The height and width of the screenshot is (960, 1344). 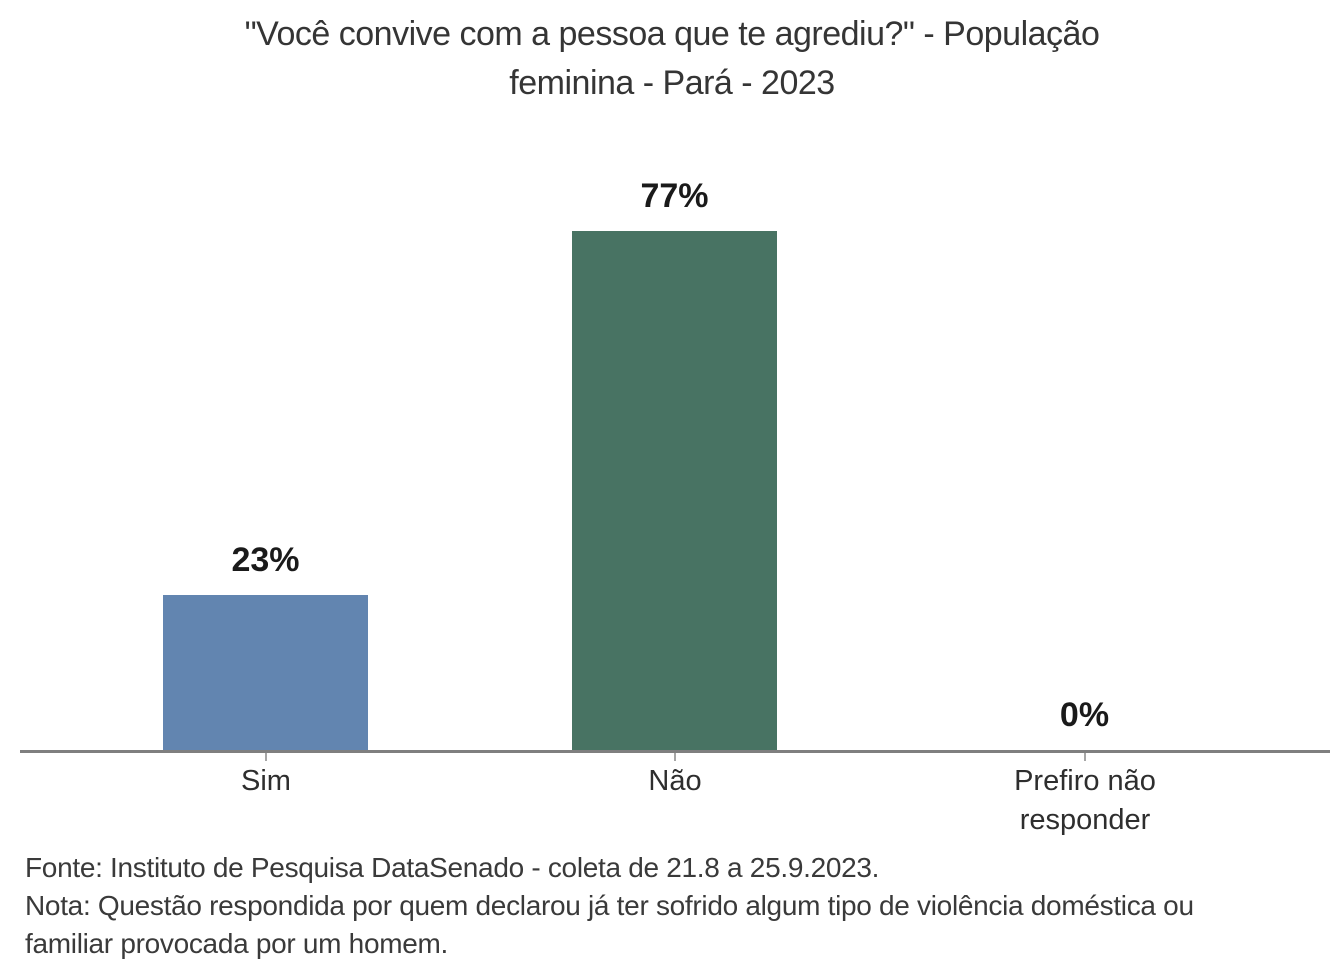 I want to click on value-label-prefiro-nao-responder: 0%, so click(x=1084, y=715).